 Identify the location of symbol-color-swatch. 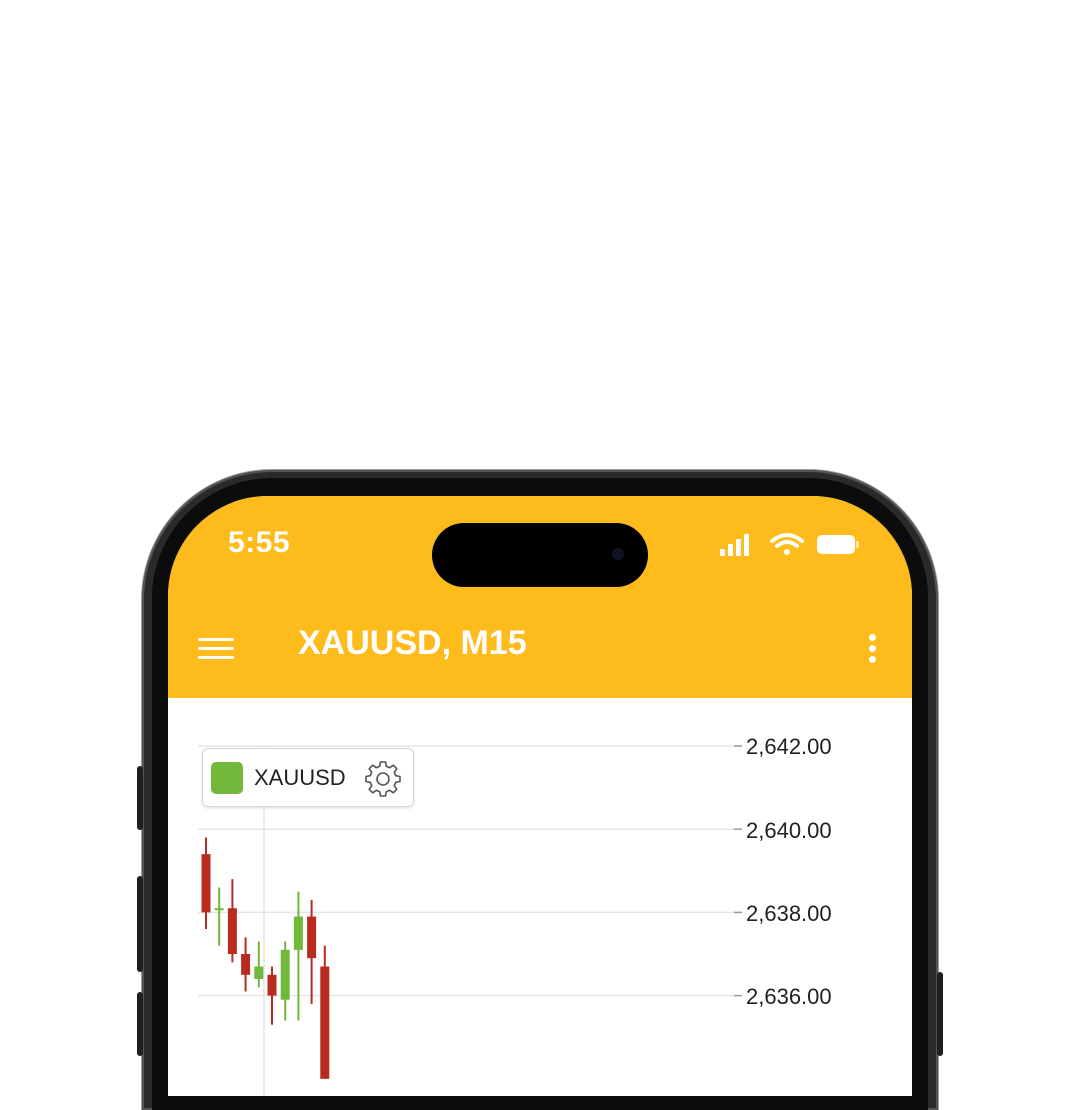
(227, 778).